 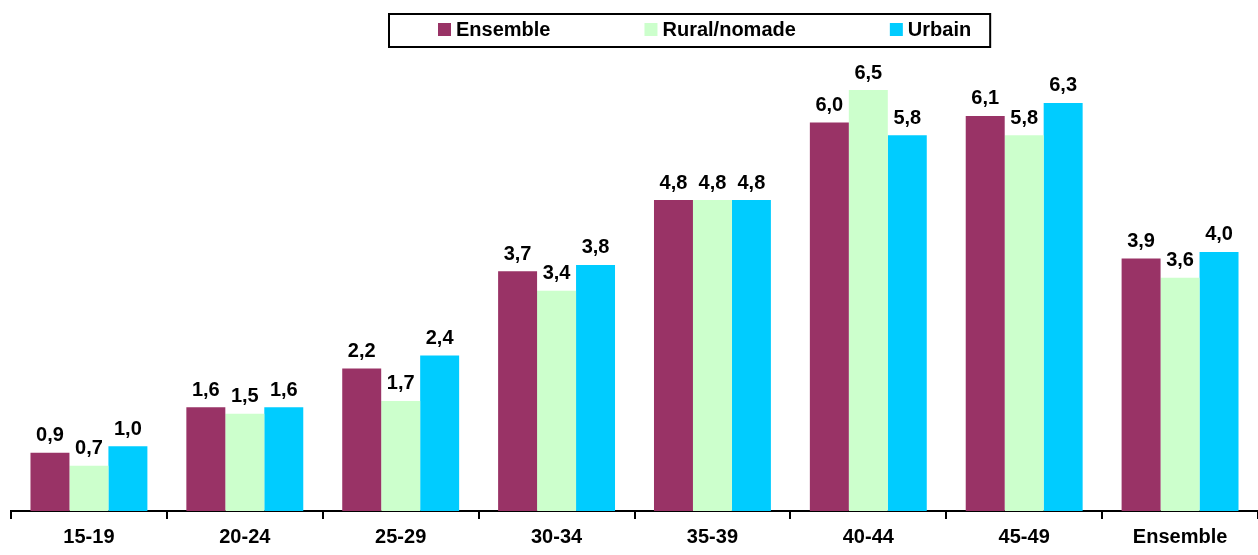 What do you see at coordinates (557, 272) in the screenshot?
I see `data-label: 3,4` at bounding box center [557, 272].